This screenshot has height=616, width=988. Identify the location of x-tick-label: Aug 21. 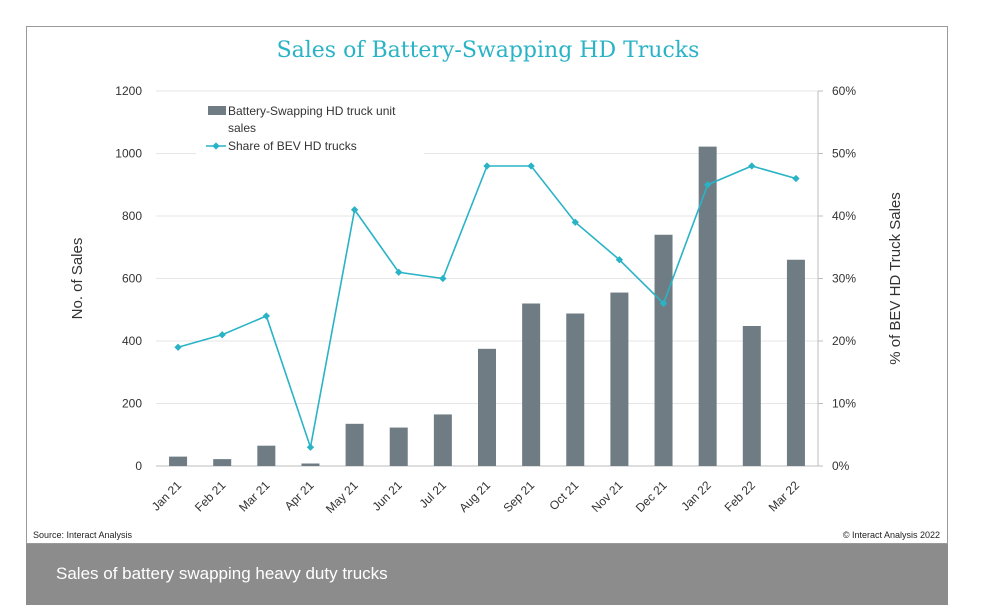
(474, 496).